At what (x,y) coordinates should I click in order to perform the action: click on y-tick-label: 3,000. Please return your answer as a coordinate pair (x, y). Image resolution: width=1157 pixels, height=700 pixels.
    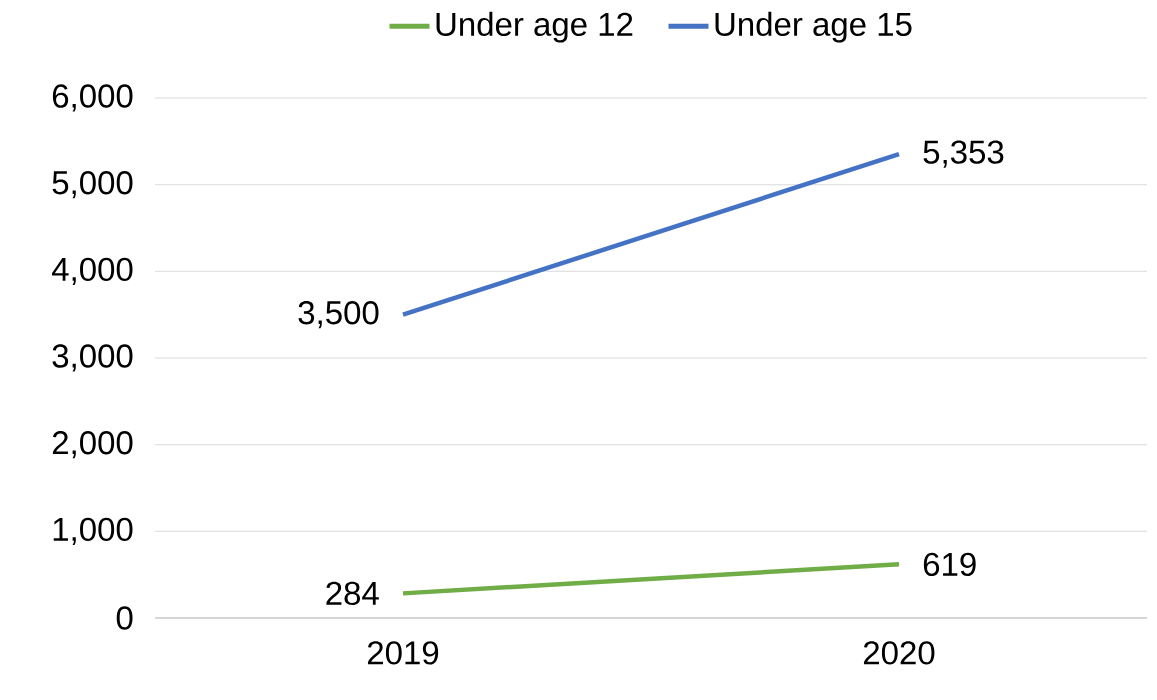
    Looking at the image, I should click on (92, 358).